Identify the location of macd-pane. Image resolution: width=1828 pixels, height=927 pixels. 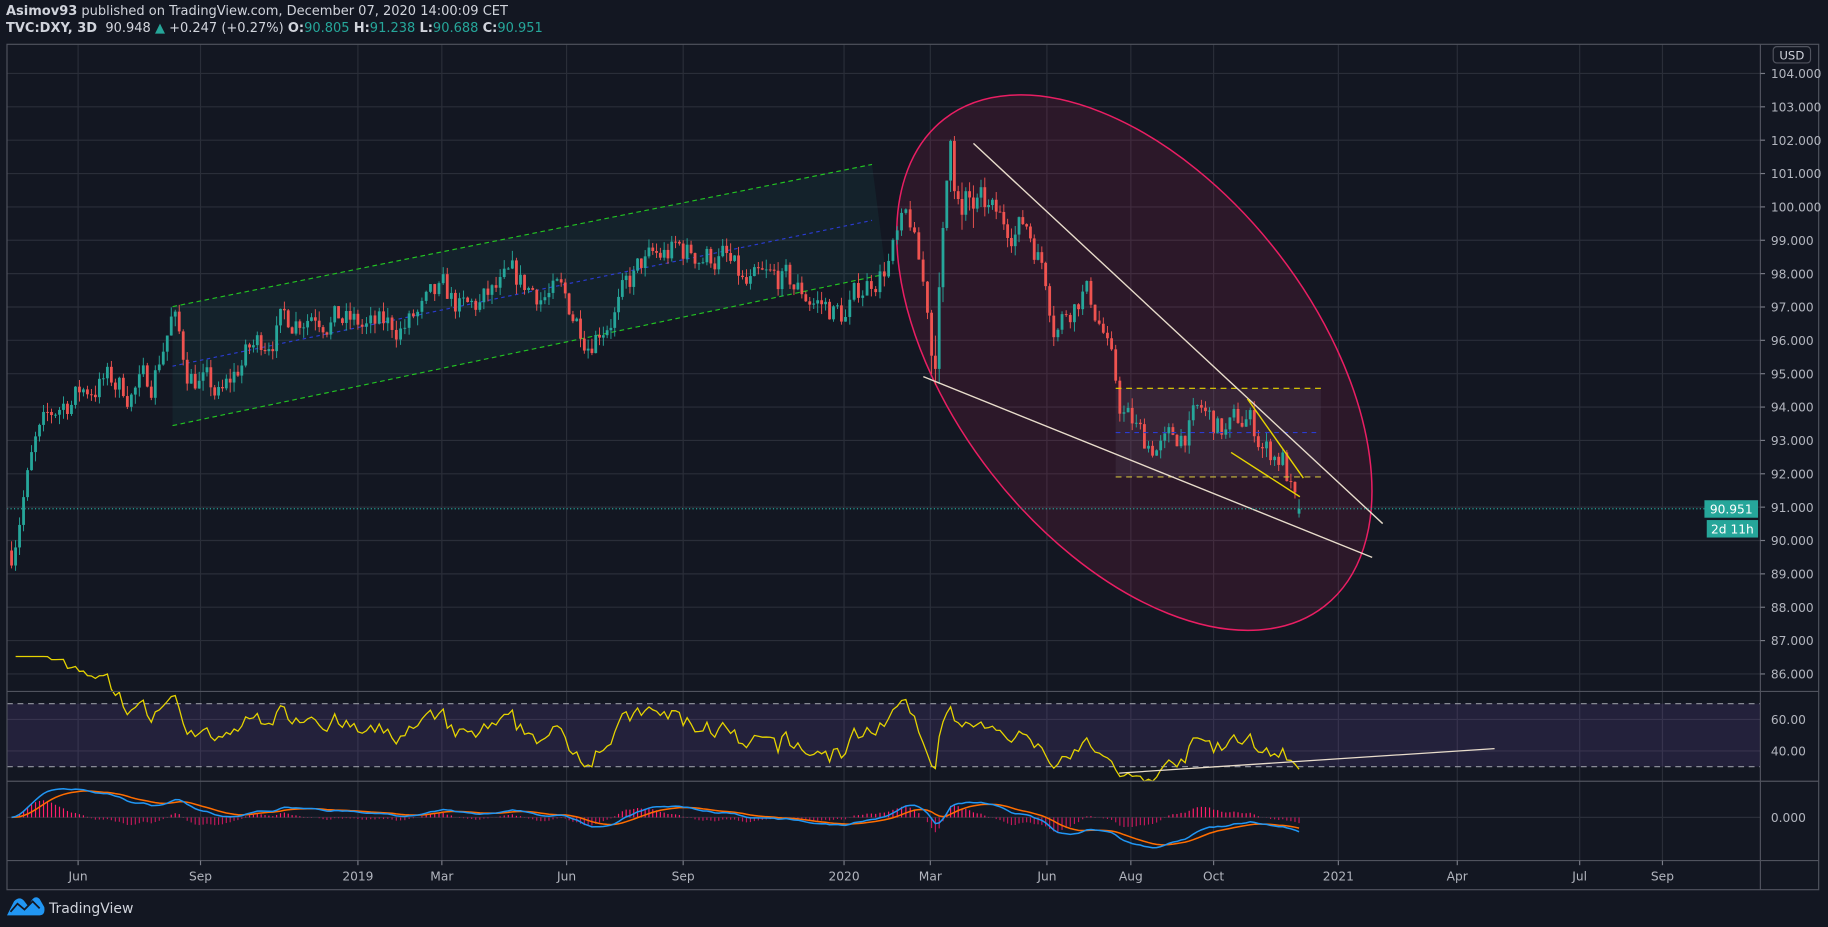
(655, 818).